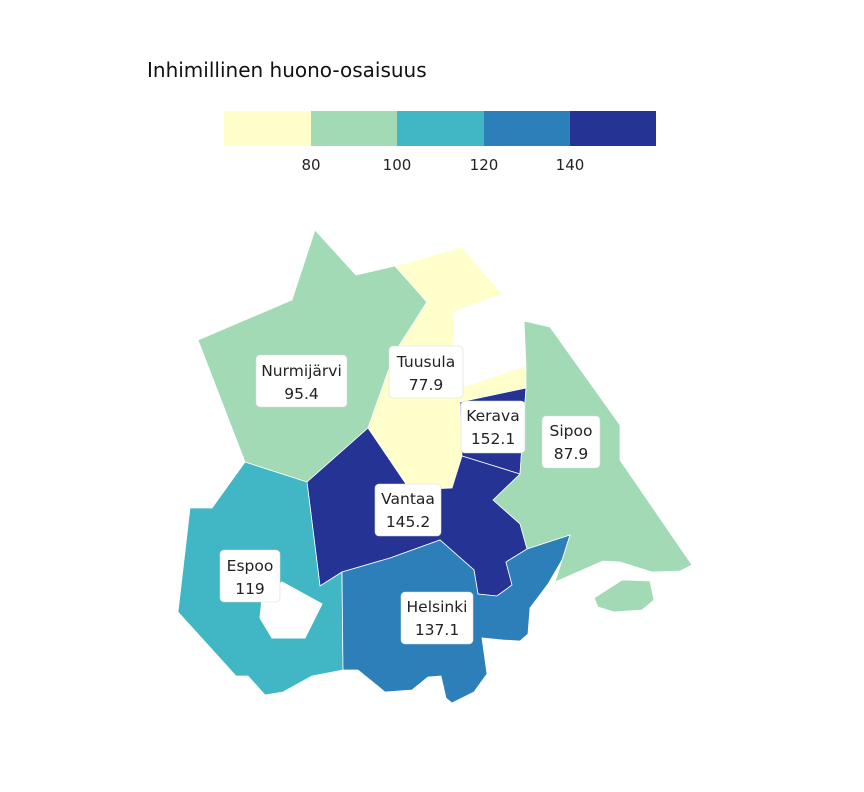 The image size is (864, 792). I want to click on label-tuusula: Tuusula 77.9, so click(426, 372).